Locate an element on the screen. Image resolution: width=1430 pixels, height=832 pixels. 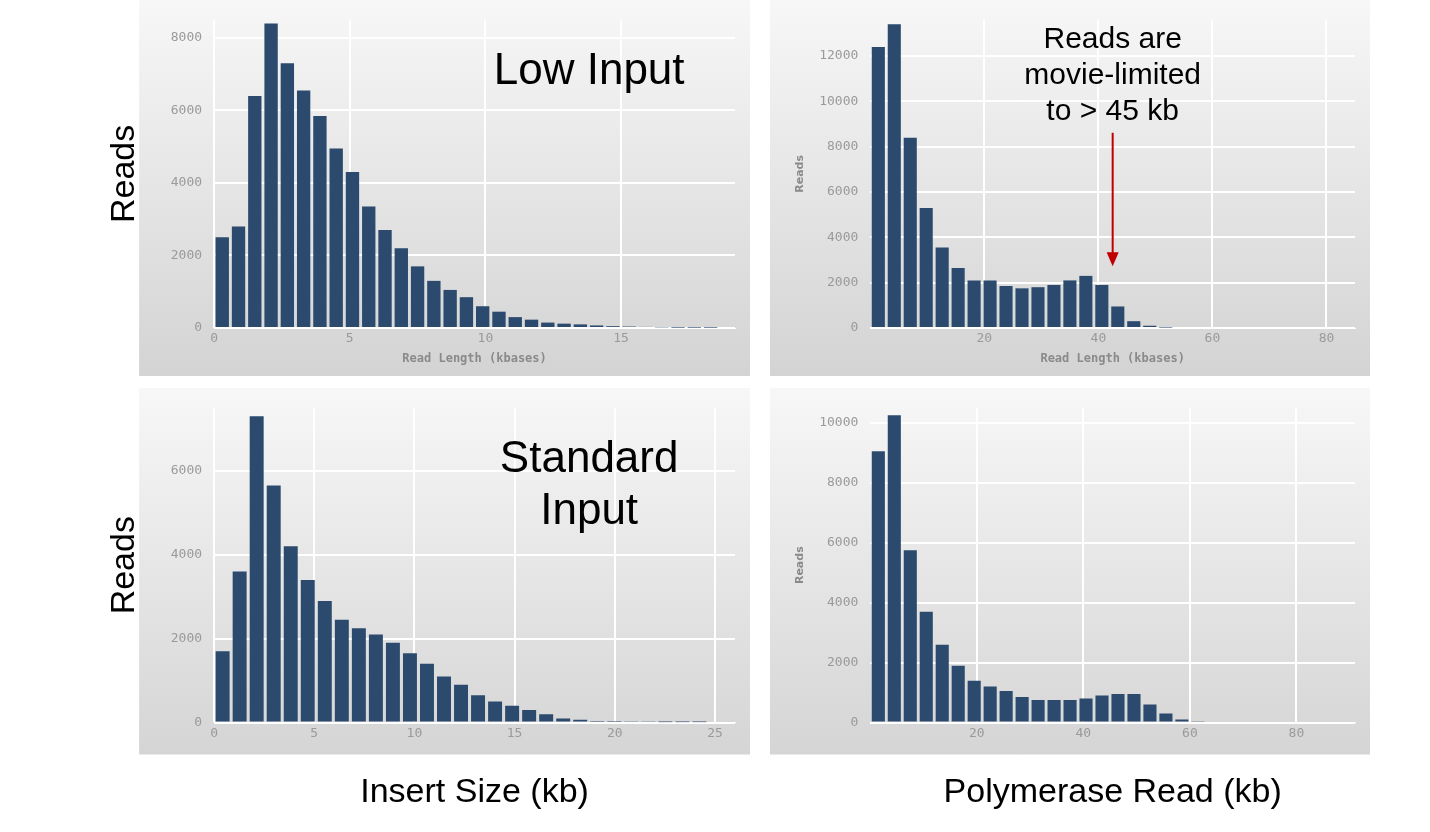
y-tick-label: 12000 is located at coordinates (839, 55).